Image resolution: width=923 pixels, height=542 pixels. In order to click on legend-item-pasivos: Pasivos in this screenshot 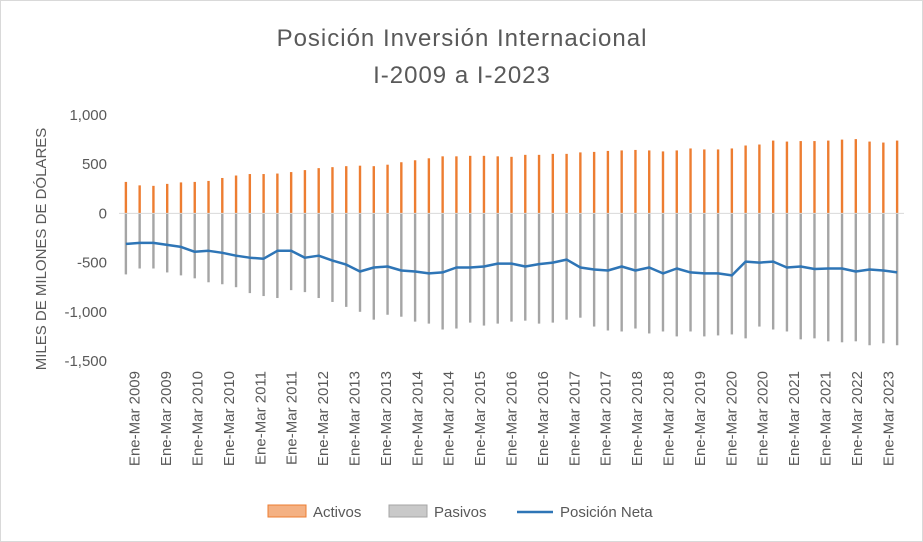, I will do `click(437, 512)`.